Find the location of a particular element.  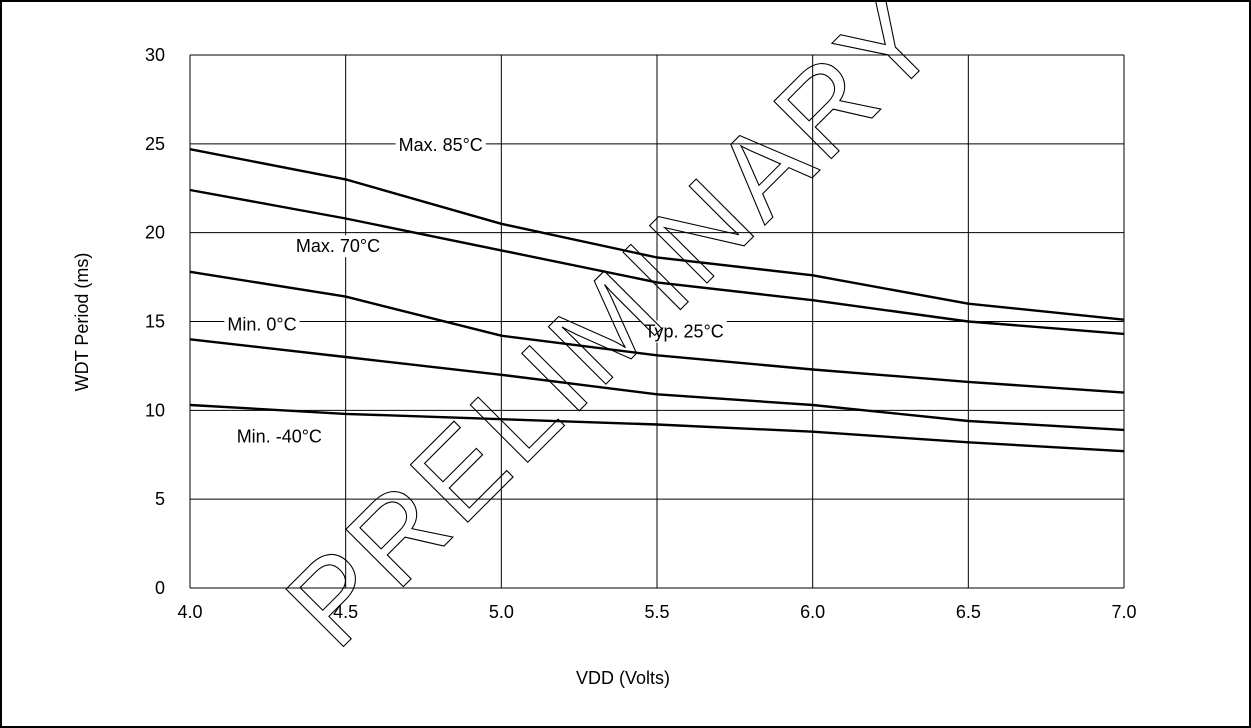

x-tick-label: 7.0 is located at coordinates (1123, 612).